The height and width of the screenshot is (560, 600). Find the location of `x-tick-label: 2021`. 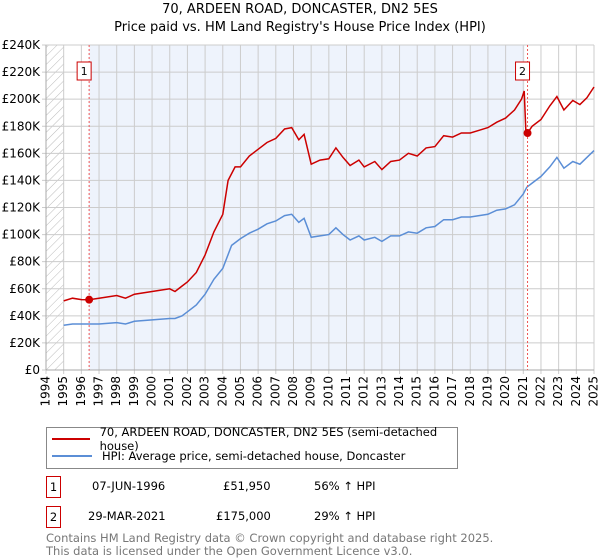

x-tick-label: 2021 is located at coordinates (523, 391).